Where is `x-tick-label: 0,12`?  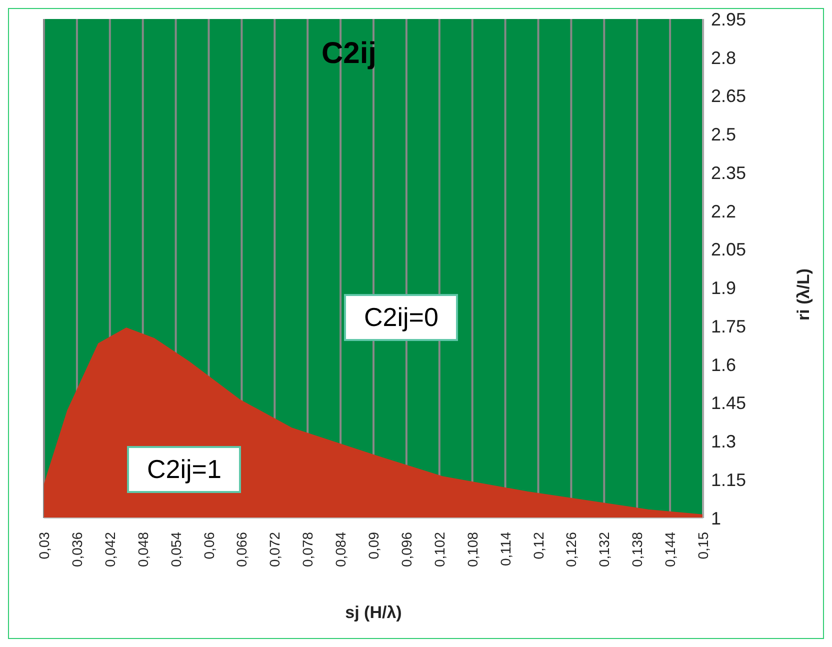
x-tick-label: 0,12 is located at coordinates (538, 546).